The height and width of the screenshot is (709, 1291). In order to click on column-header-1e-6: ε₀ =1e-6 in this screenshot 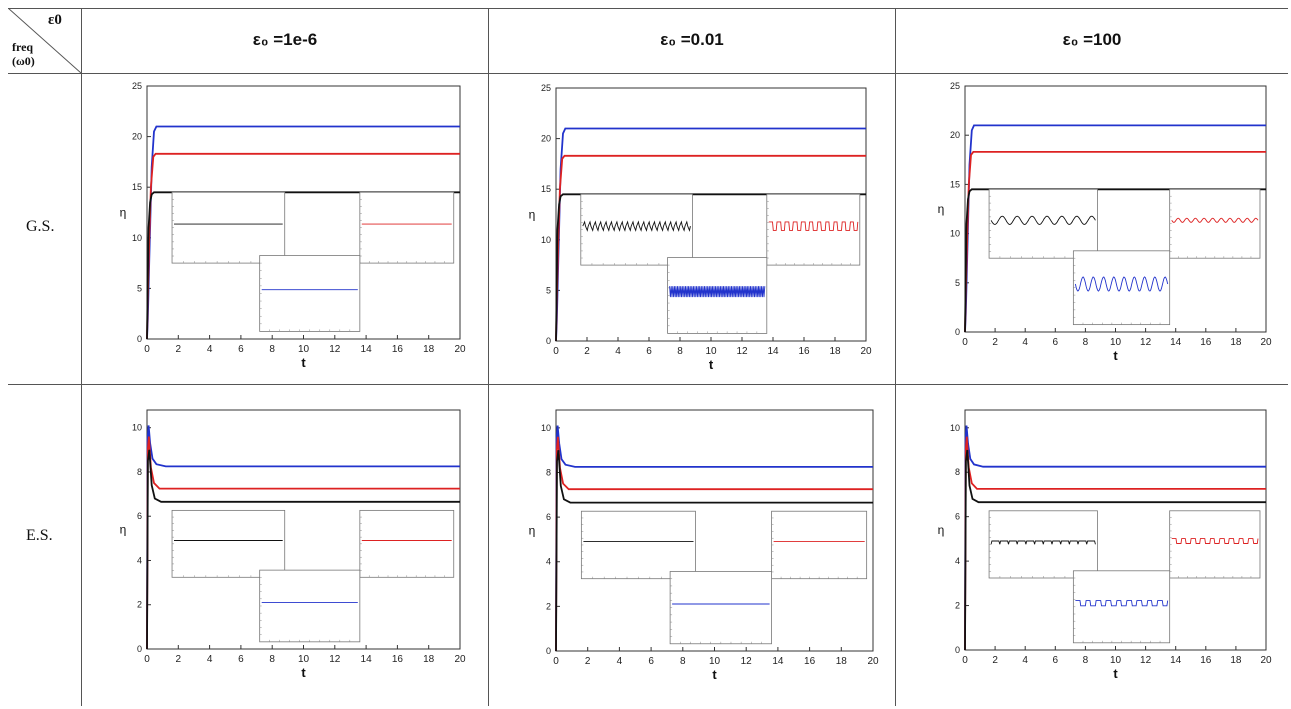, I will do `click(285, 39)`.